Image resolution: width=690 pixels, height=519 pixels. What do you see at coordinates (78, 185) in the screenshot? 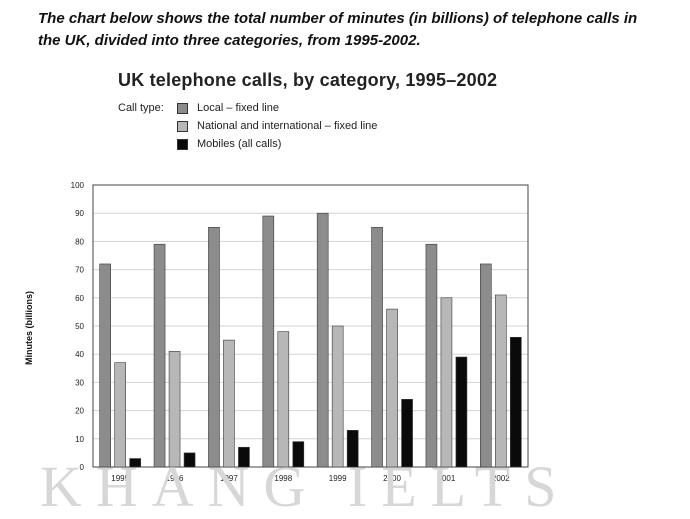
I see `y-tick-label: 100` at bounding box center [78, 185].